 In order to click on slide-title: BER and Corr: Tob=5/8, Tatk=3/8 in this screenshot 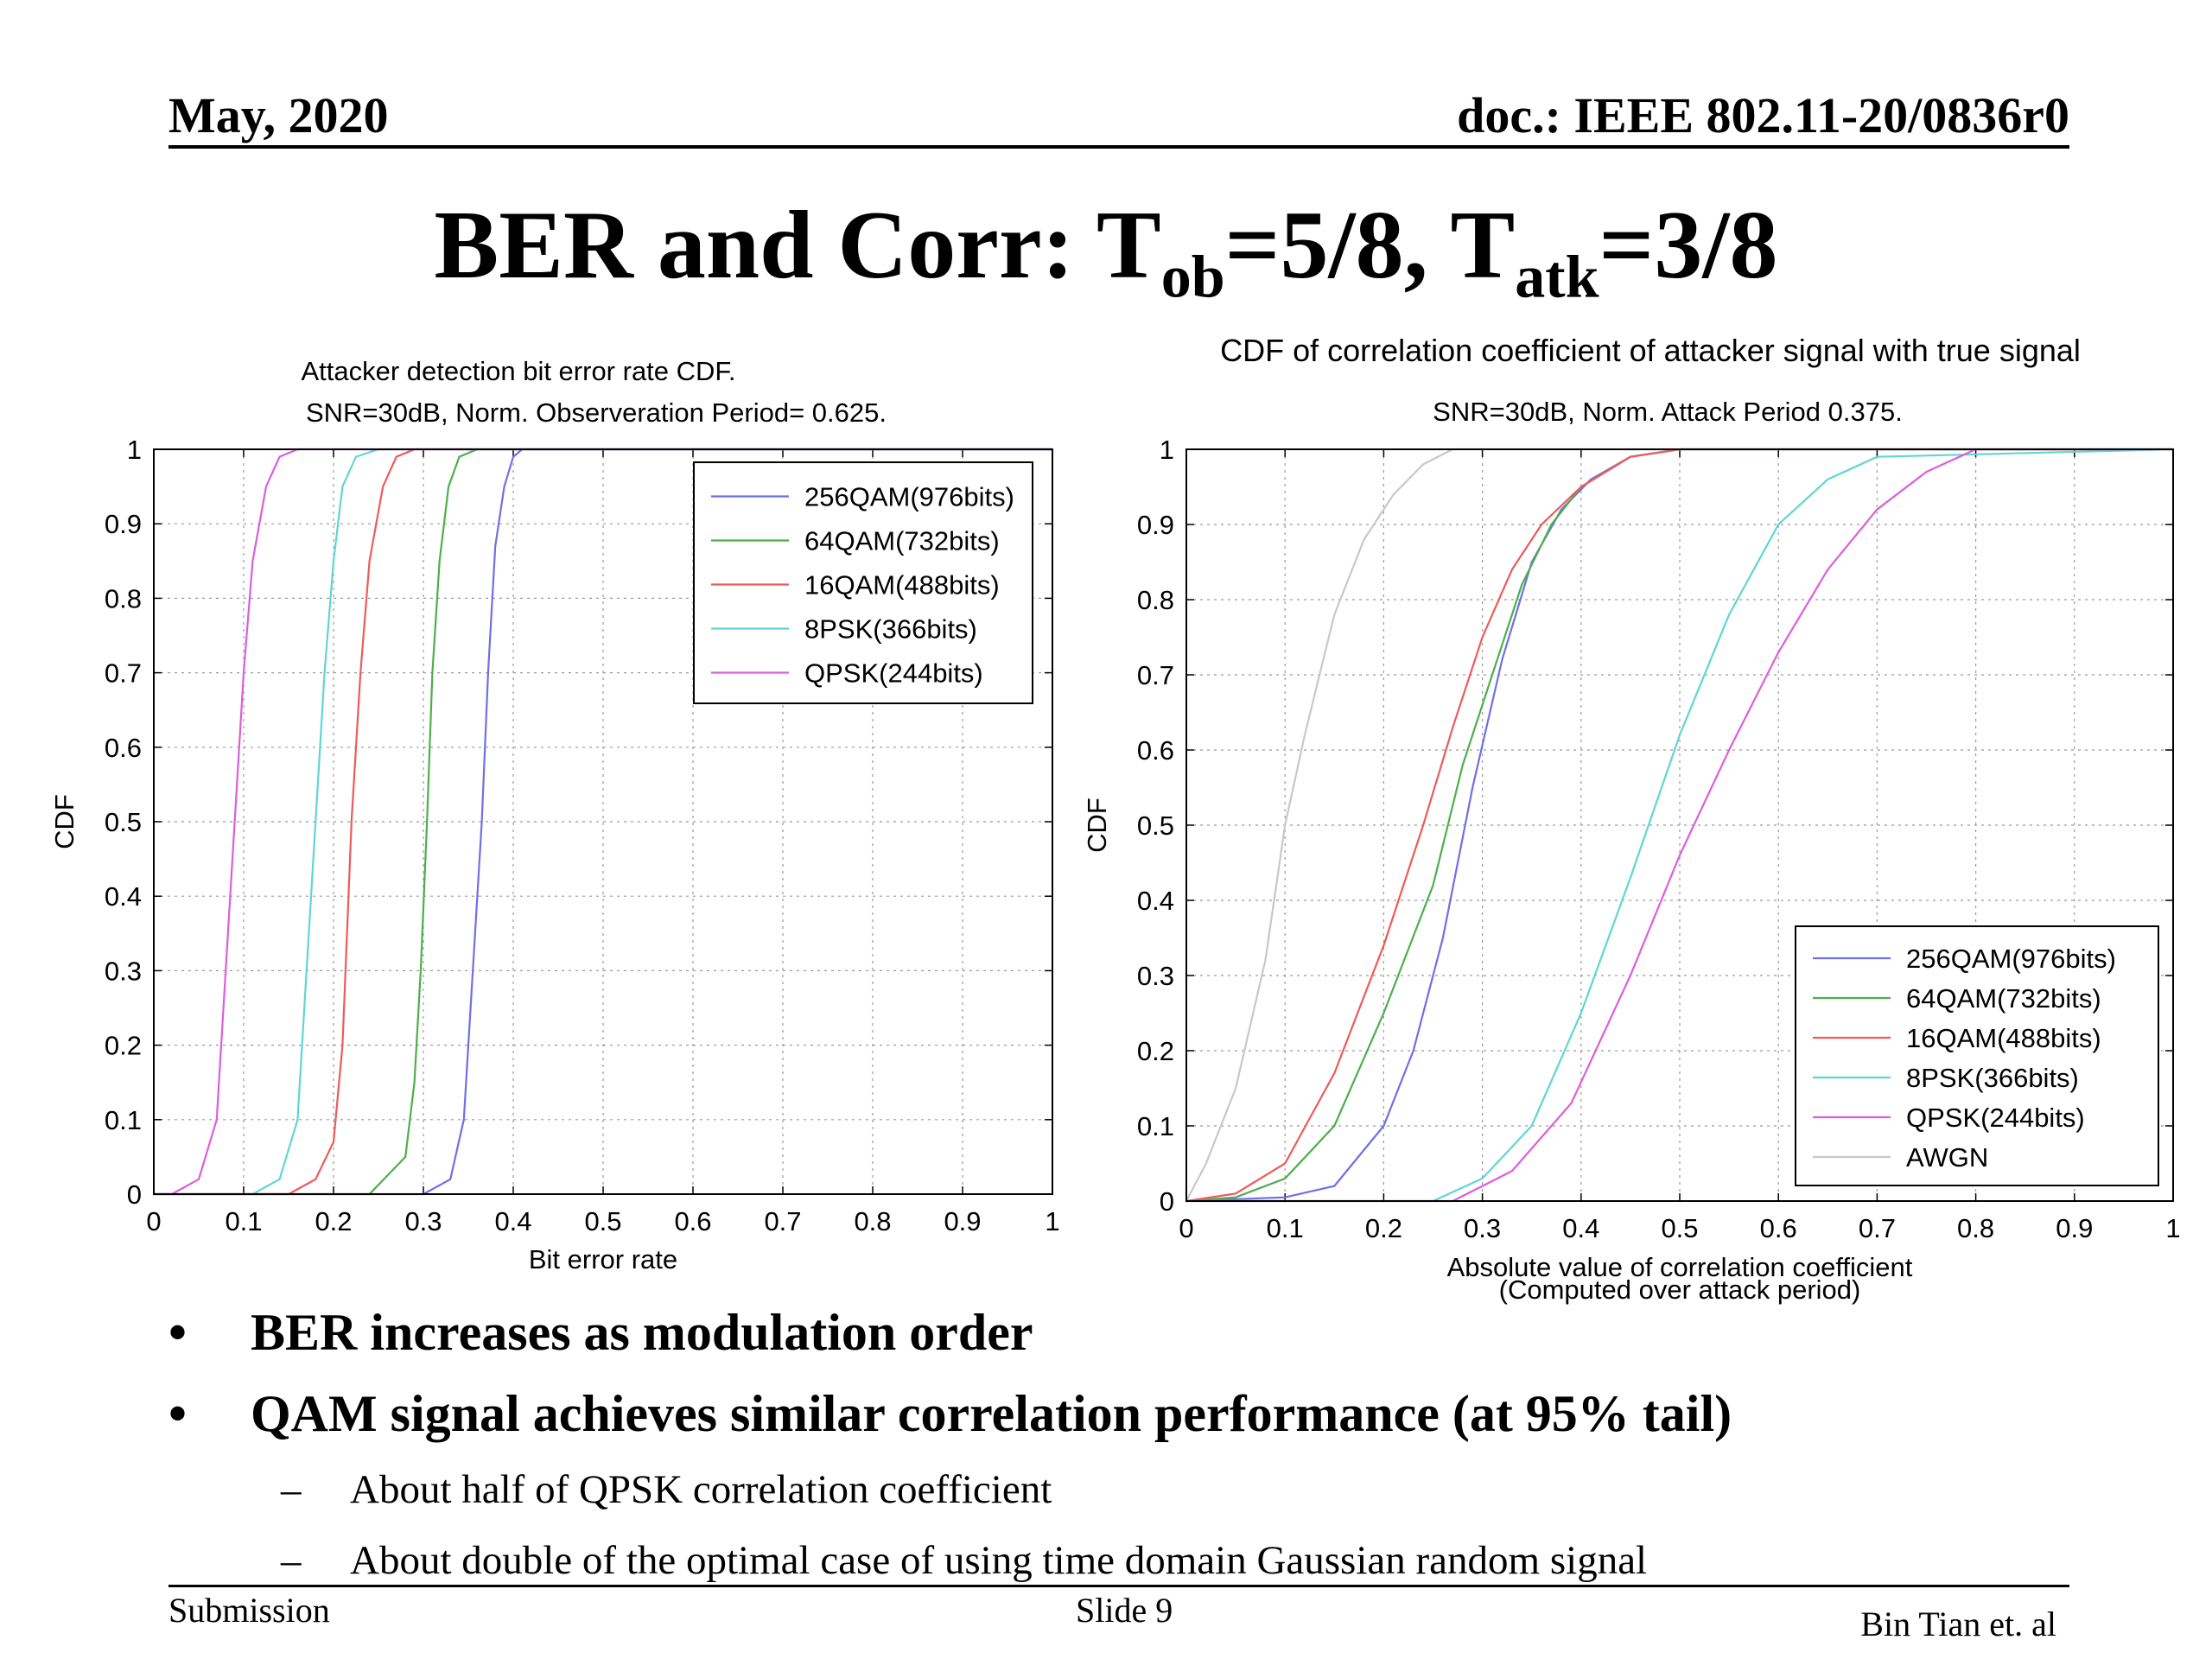, I will do `click(1106, 249)`.